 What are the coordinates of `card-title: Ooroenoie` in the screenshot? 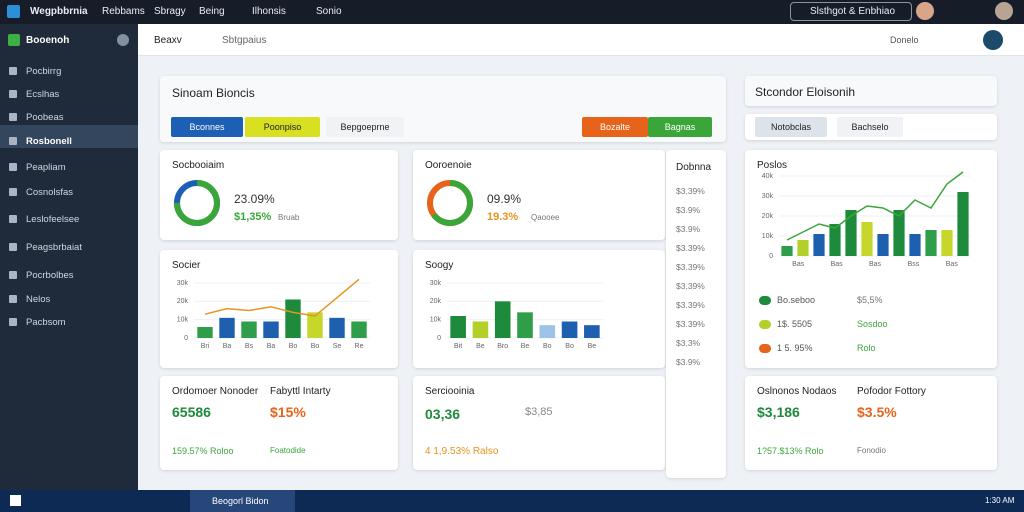 It's located at (448, 165).